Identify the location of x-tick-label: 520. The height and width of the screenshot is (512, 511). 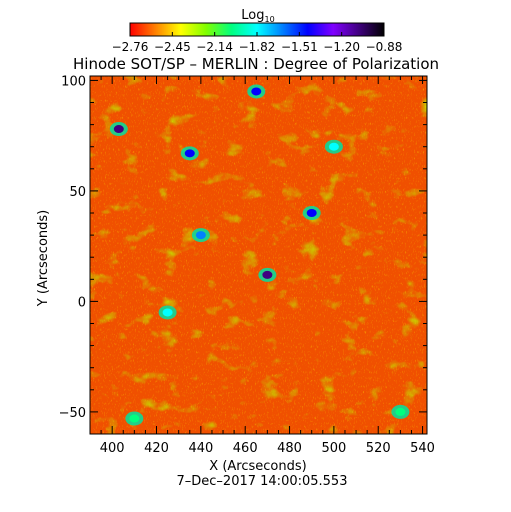
(378, 448).